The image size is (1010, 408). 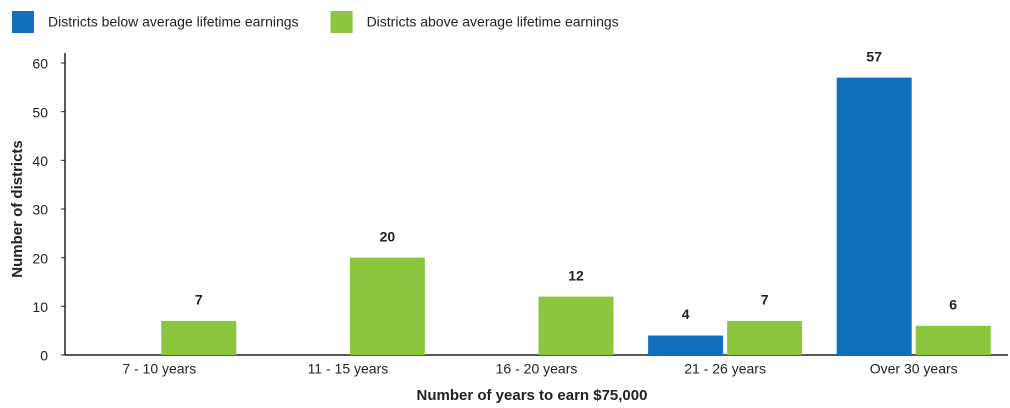 I want to click on y-tick-label: 0, so click(x=44, y=356).